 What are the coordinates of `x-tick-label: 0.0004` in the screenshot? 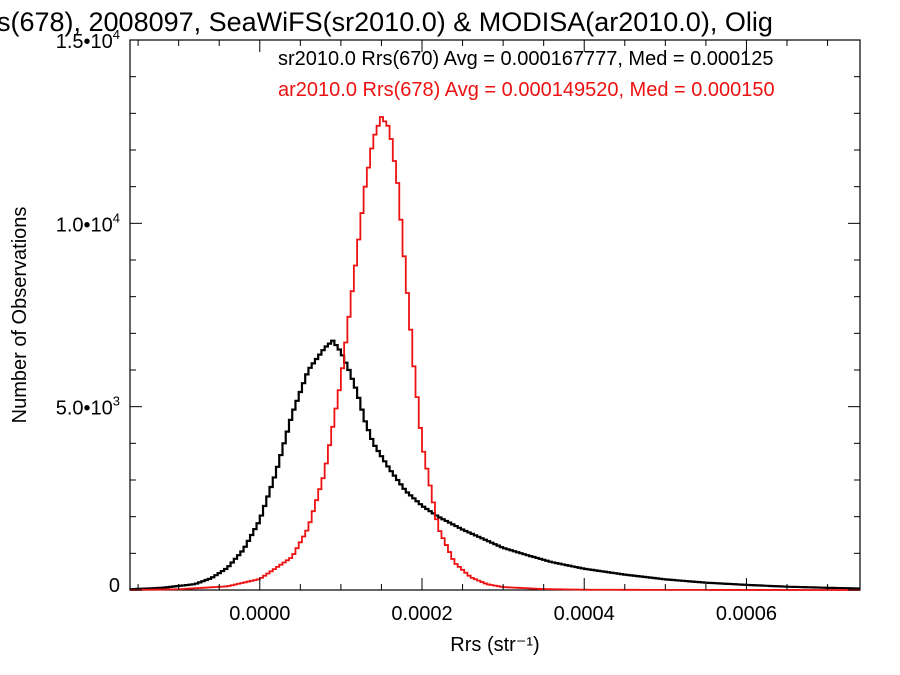 It's located at (584, 614).